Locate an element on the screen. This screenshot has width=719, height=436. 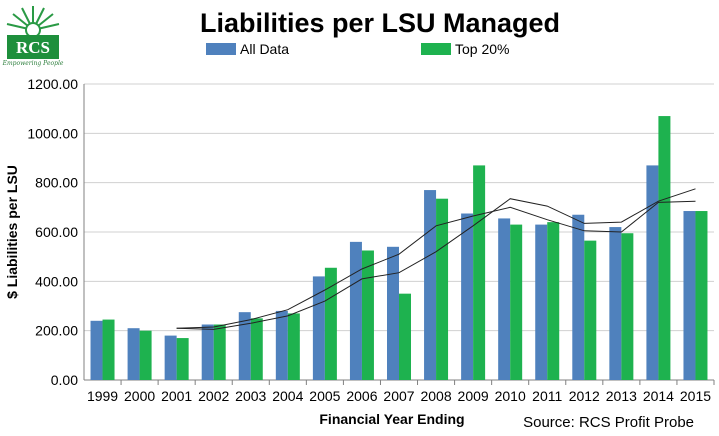
bar-all-data-2013 is located at coordinates (615, 303).